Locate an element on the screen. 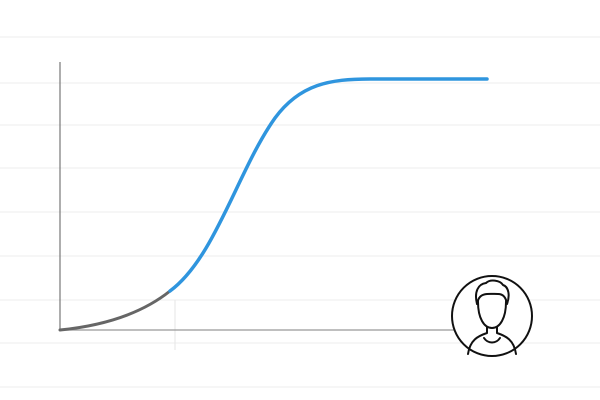 The width and height of the screenshot is (600, 400). icon-collar is located at coordinates (492, 340).